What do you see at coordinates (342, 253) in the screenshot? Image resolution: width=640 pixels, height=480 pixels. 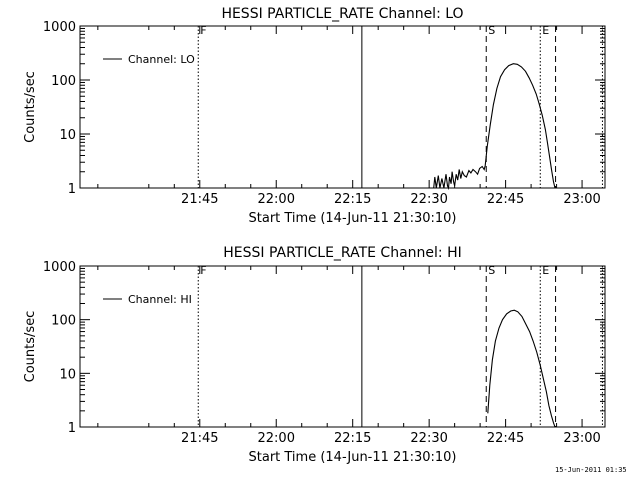 I see `chart-title: HESSI PARTICLE_RATE Channel: HI` at bounding box center [342, 253].